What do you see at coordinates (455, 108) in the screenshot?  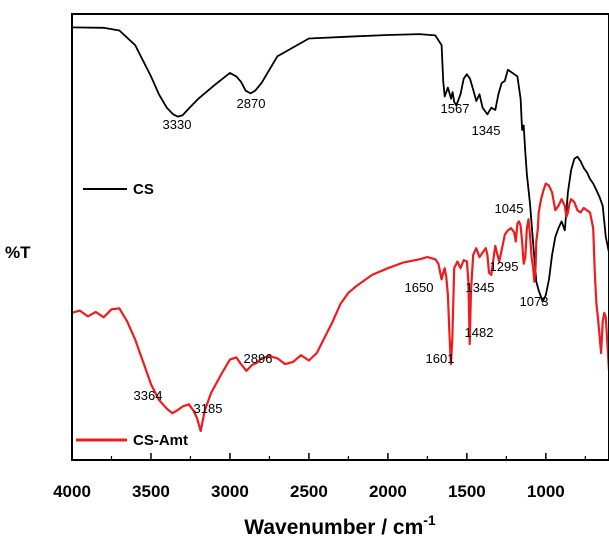 I see `peak-label-cs: 1567` at bounding box center [455, 108].